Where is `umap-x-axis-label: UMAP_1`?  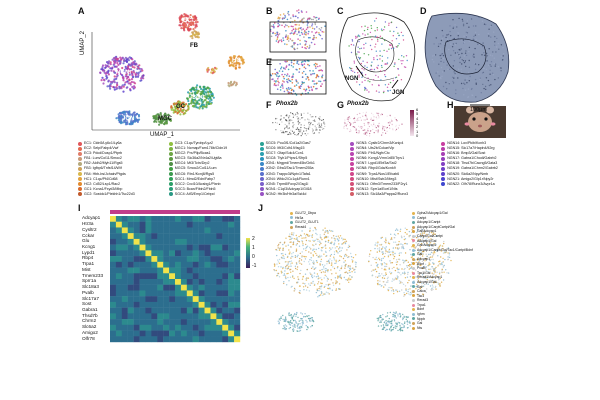 umap-x-axis-label: UMAP_1 is located at coordinates (162, 135).